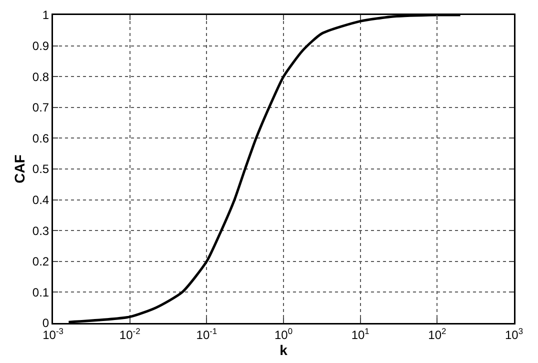 The width and height of the screenshot is (538, 363). Describe the element at coordinates (41, 292) in the screenshot. I see `y-tick-label: 0.1` at that location.